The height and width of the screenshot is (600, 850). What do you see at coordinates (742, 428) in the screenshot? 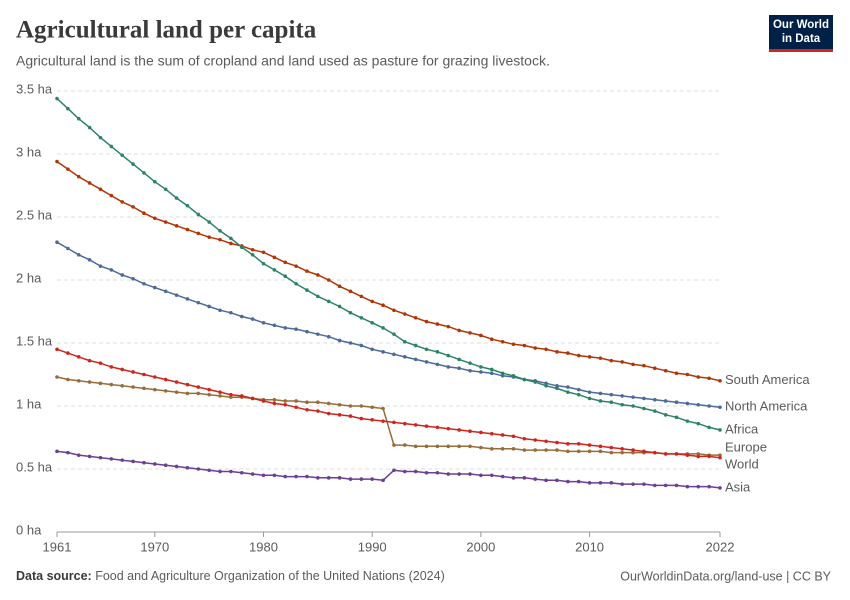
I see `legend-label: Africa` at bounding box center [742, 428].